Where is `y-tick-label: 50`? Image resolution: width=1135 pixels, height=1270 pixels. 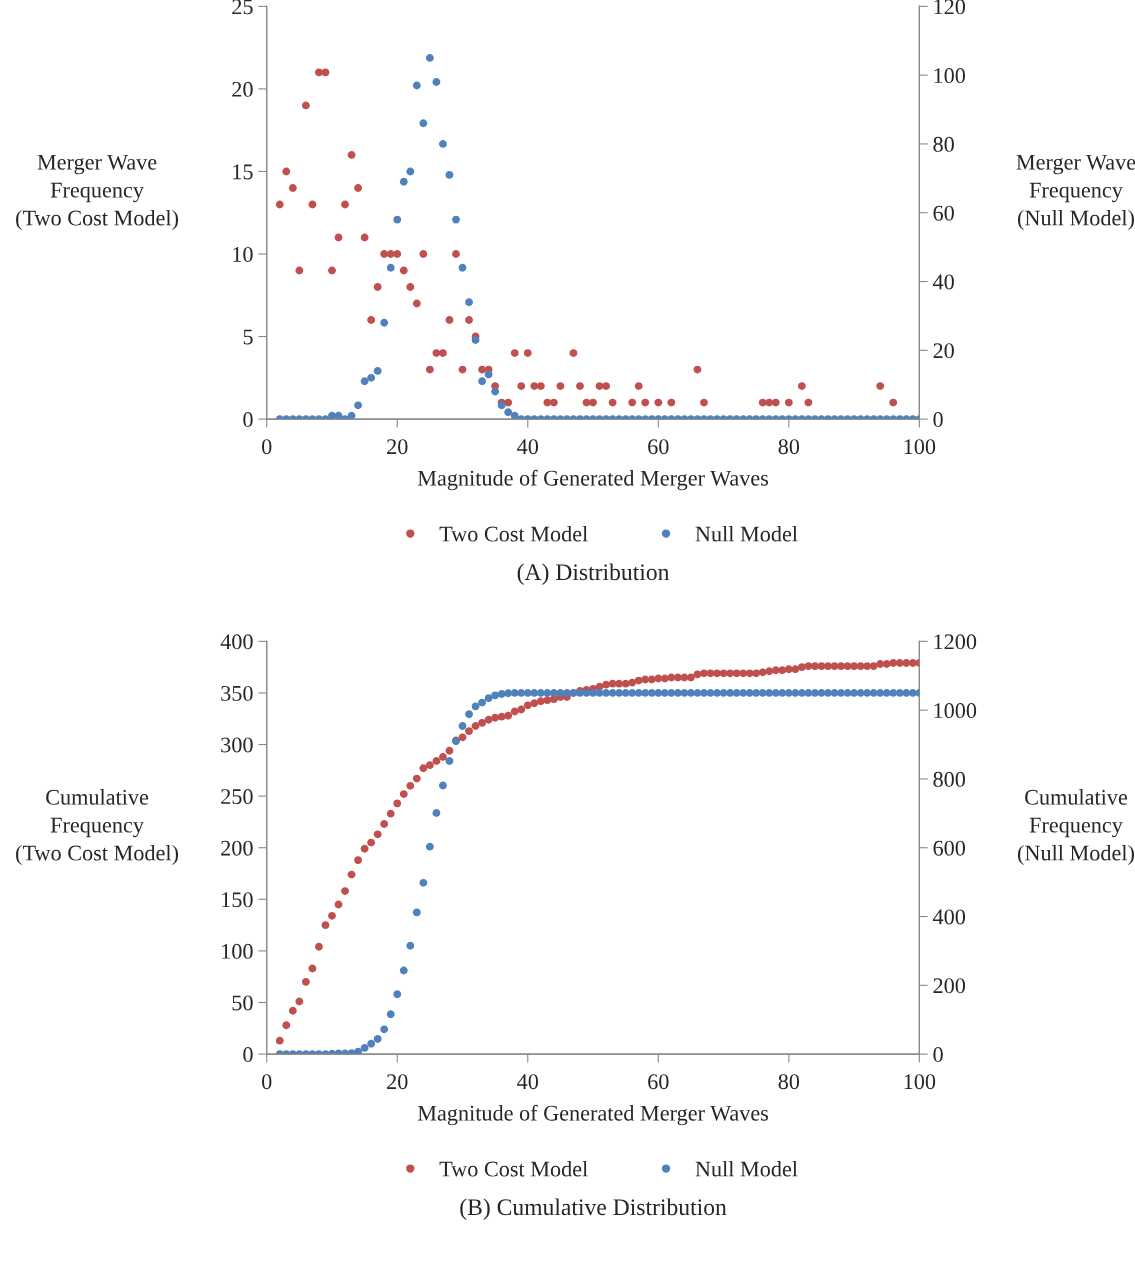 y-tick-label: 50 is located at coordinates (242, 1003).